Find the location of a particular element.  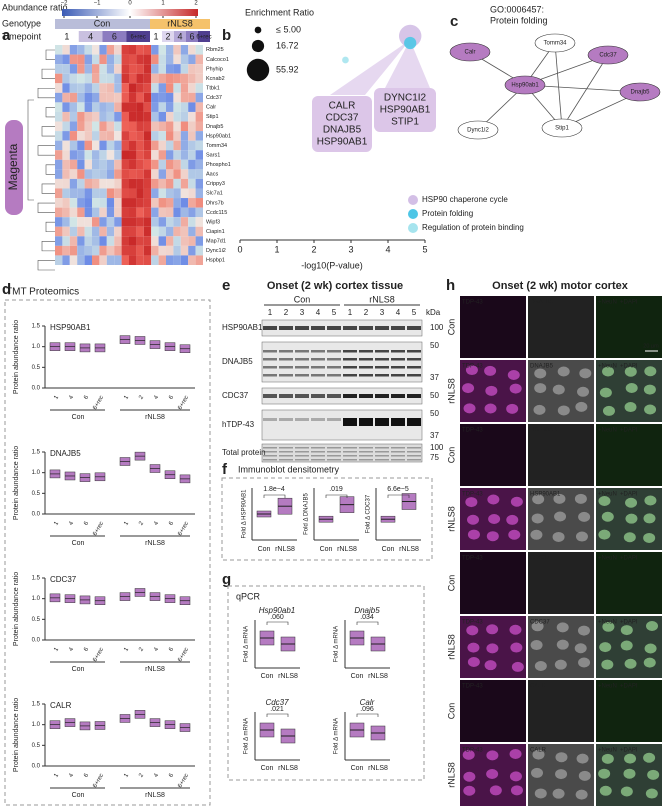

channel-label: TDP-43 is located at coordinates (472, 431).